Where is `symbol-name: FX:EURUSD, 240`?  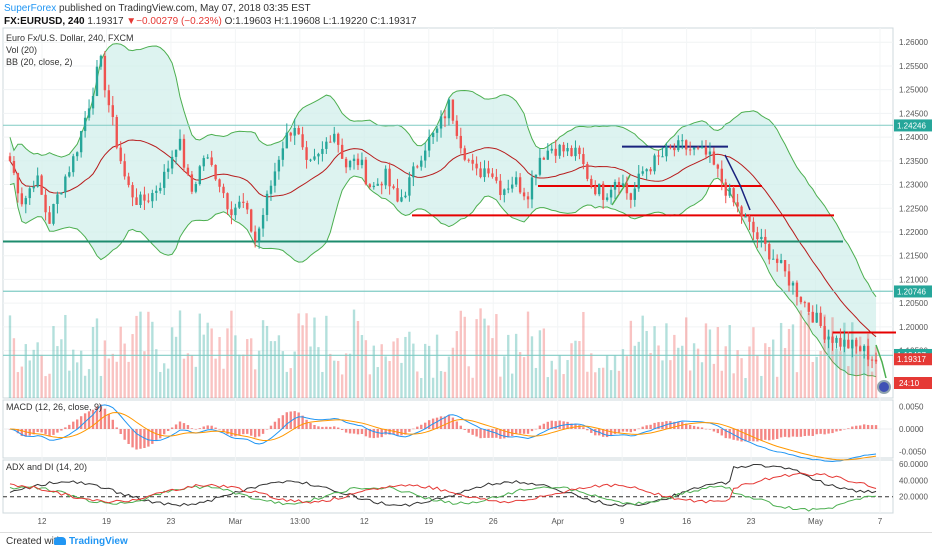
symbol-name: FX:EURUSD, 240 is located at coordinates (44, 21).